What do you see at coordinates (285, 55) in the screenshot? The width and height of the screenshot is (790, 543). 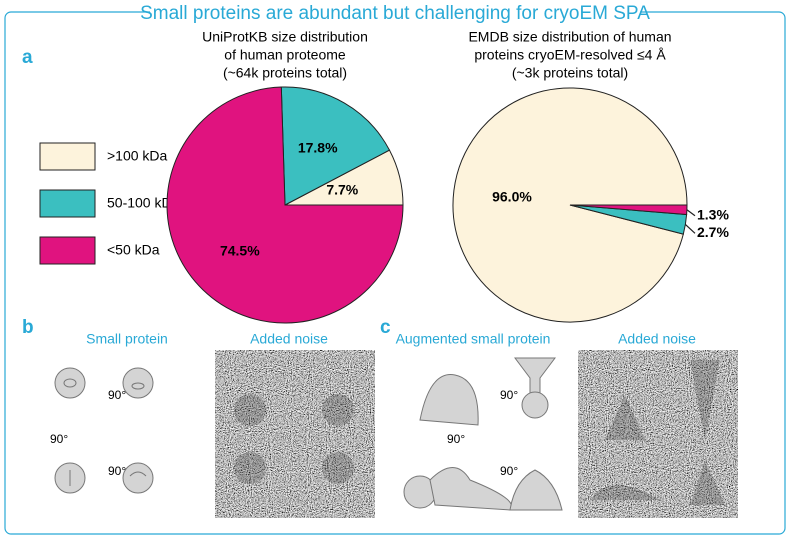 I see `chart-title: of human proteome` at bounding box center [285, 55].